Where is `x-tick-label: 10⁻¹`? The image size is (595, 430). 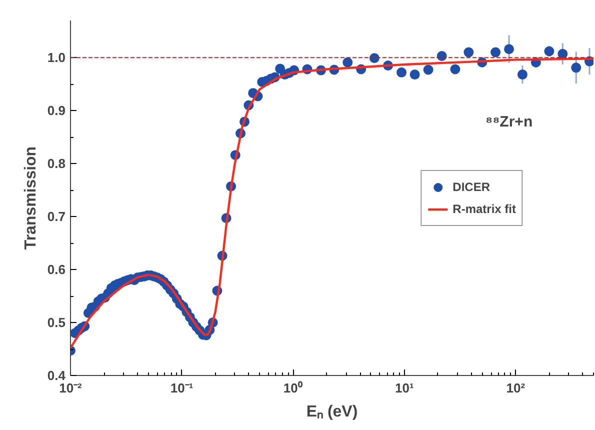 x-tick-label: 10⁻¹ is located at coordinates (182, 388).